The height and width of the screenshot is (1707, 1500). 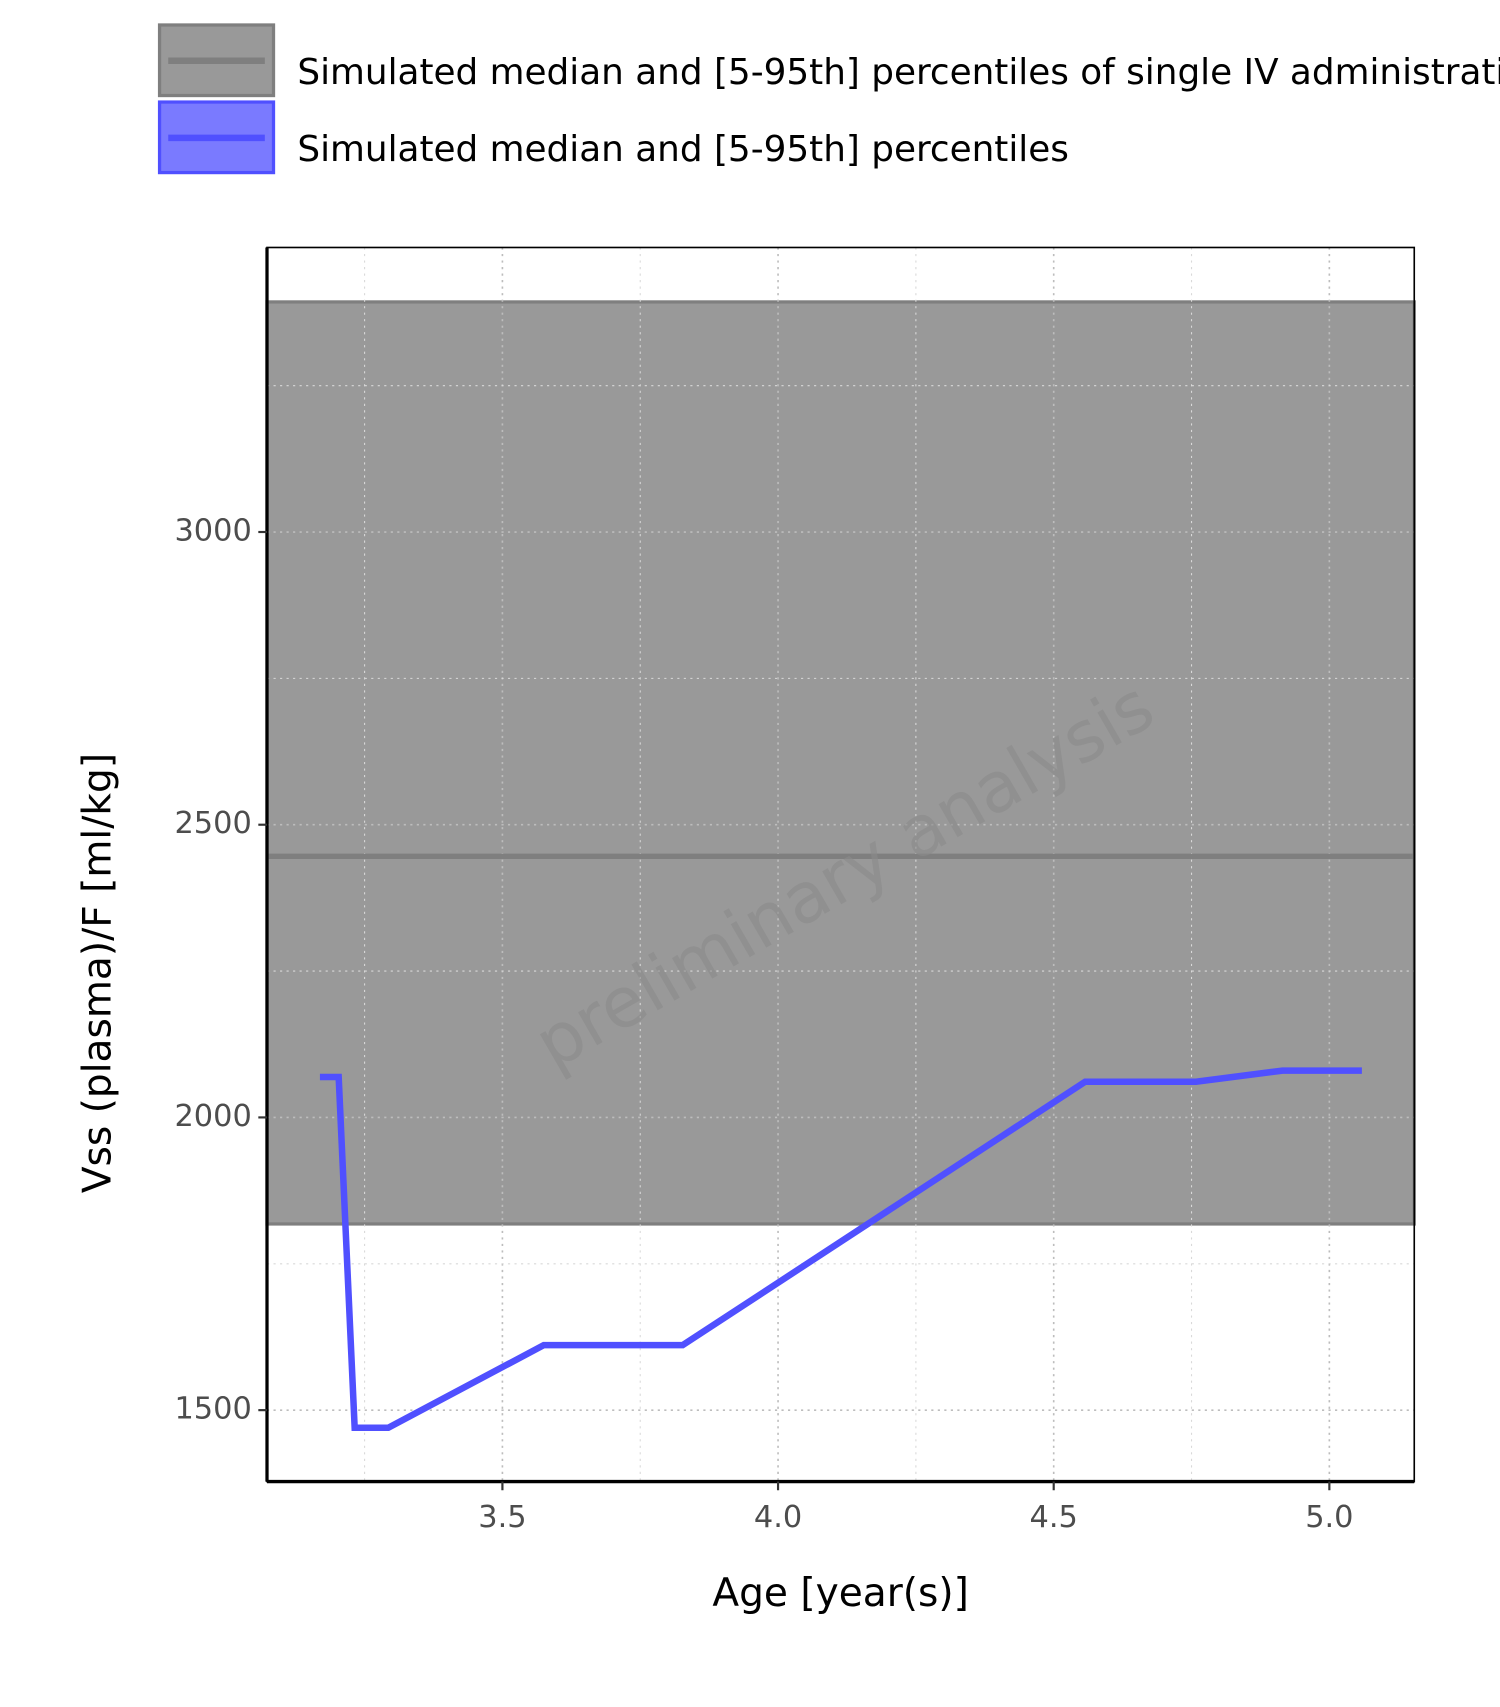 I want to click on x-tick-label: 3.5, so click(x=502, y=1517).